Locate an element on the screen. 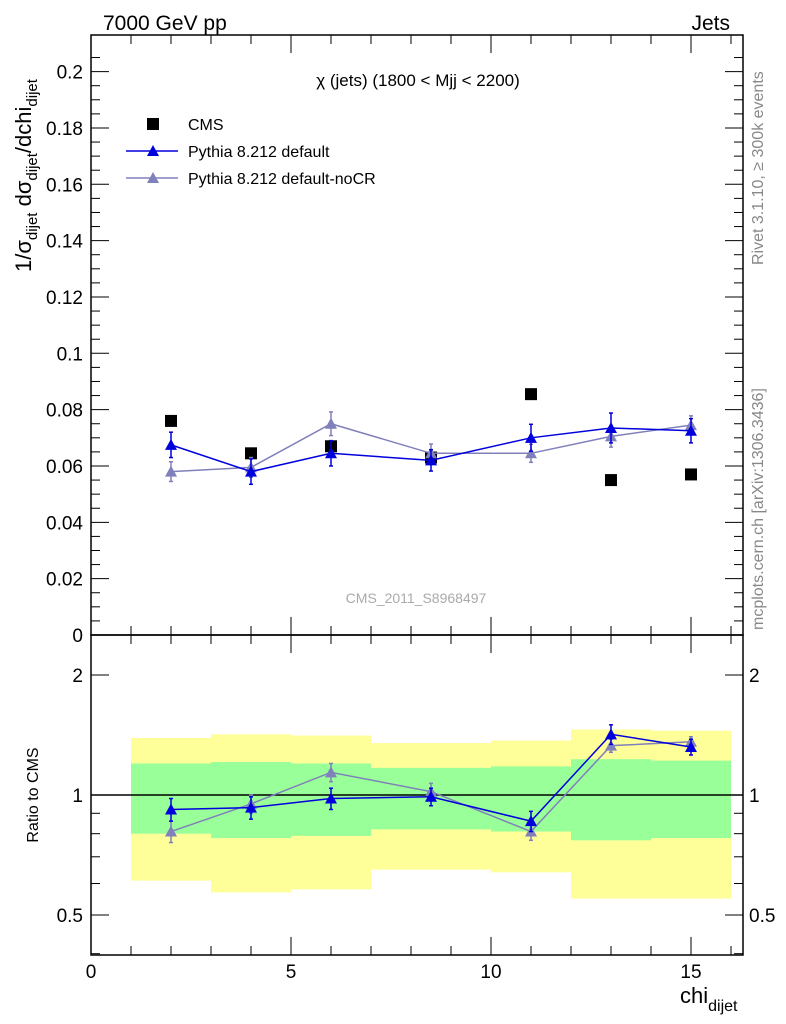 This screenshot has height=1024, width=786. y-tick-label: 0.18 is located at coordinates (64, 129).